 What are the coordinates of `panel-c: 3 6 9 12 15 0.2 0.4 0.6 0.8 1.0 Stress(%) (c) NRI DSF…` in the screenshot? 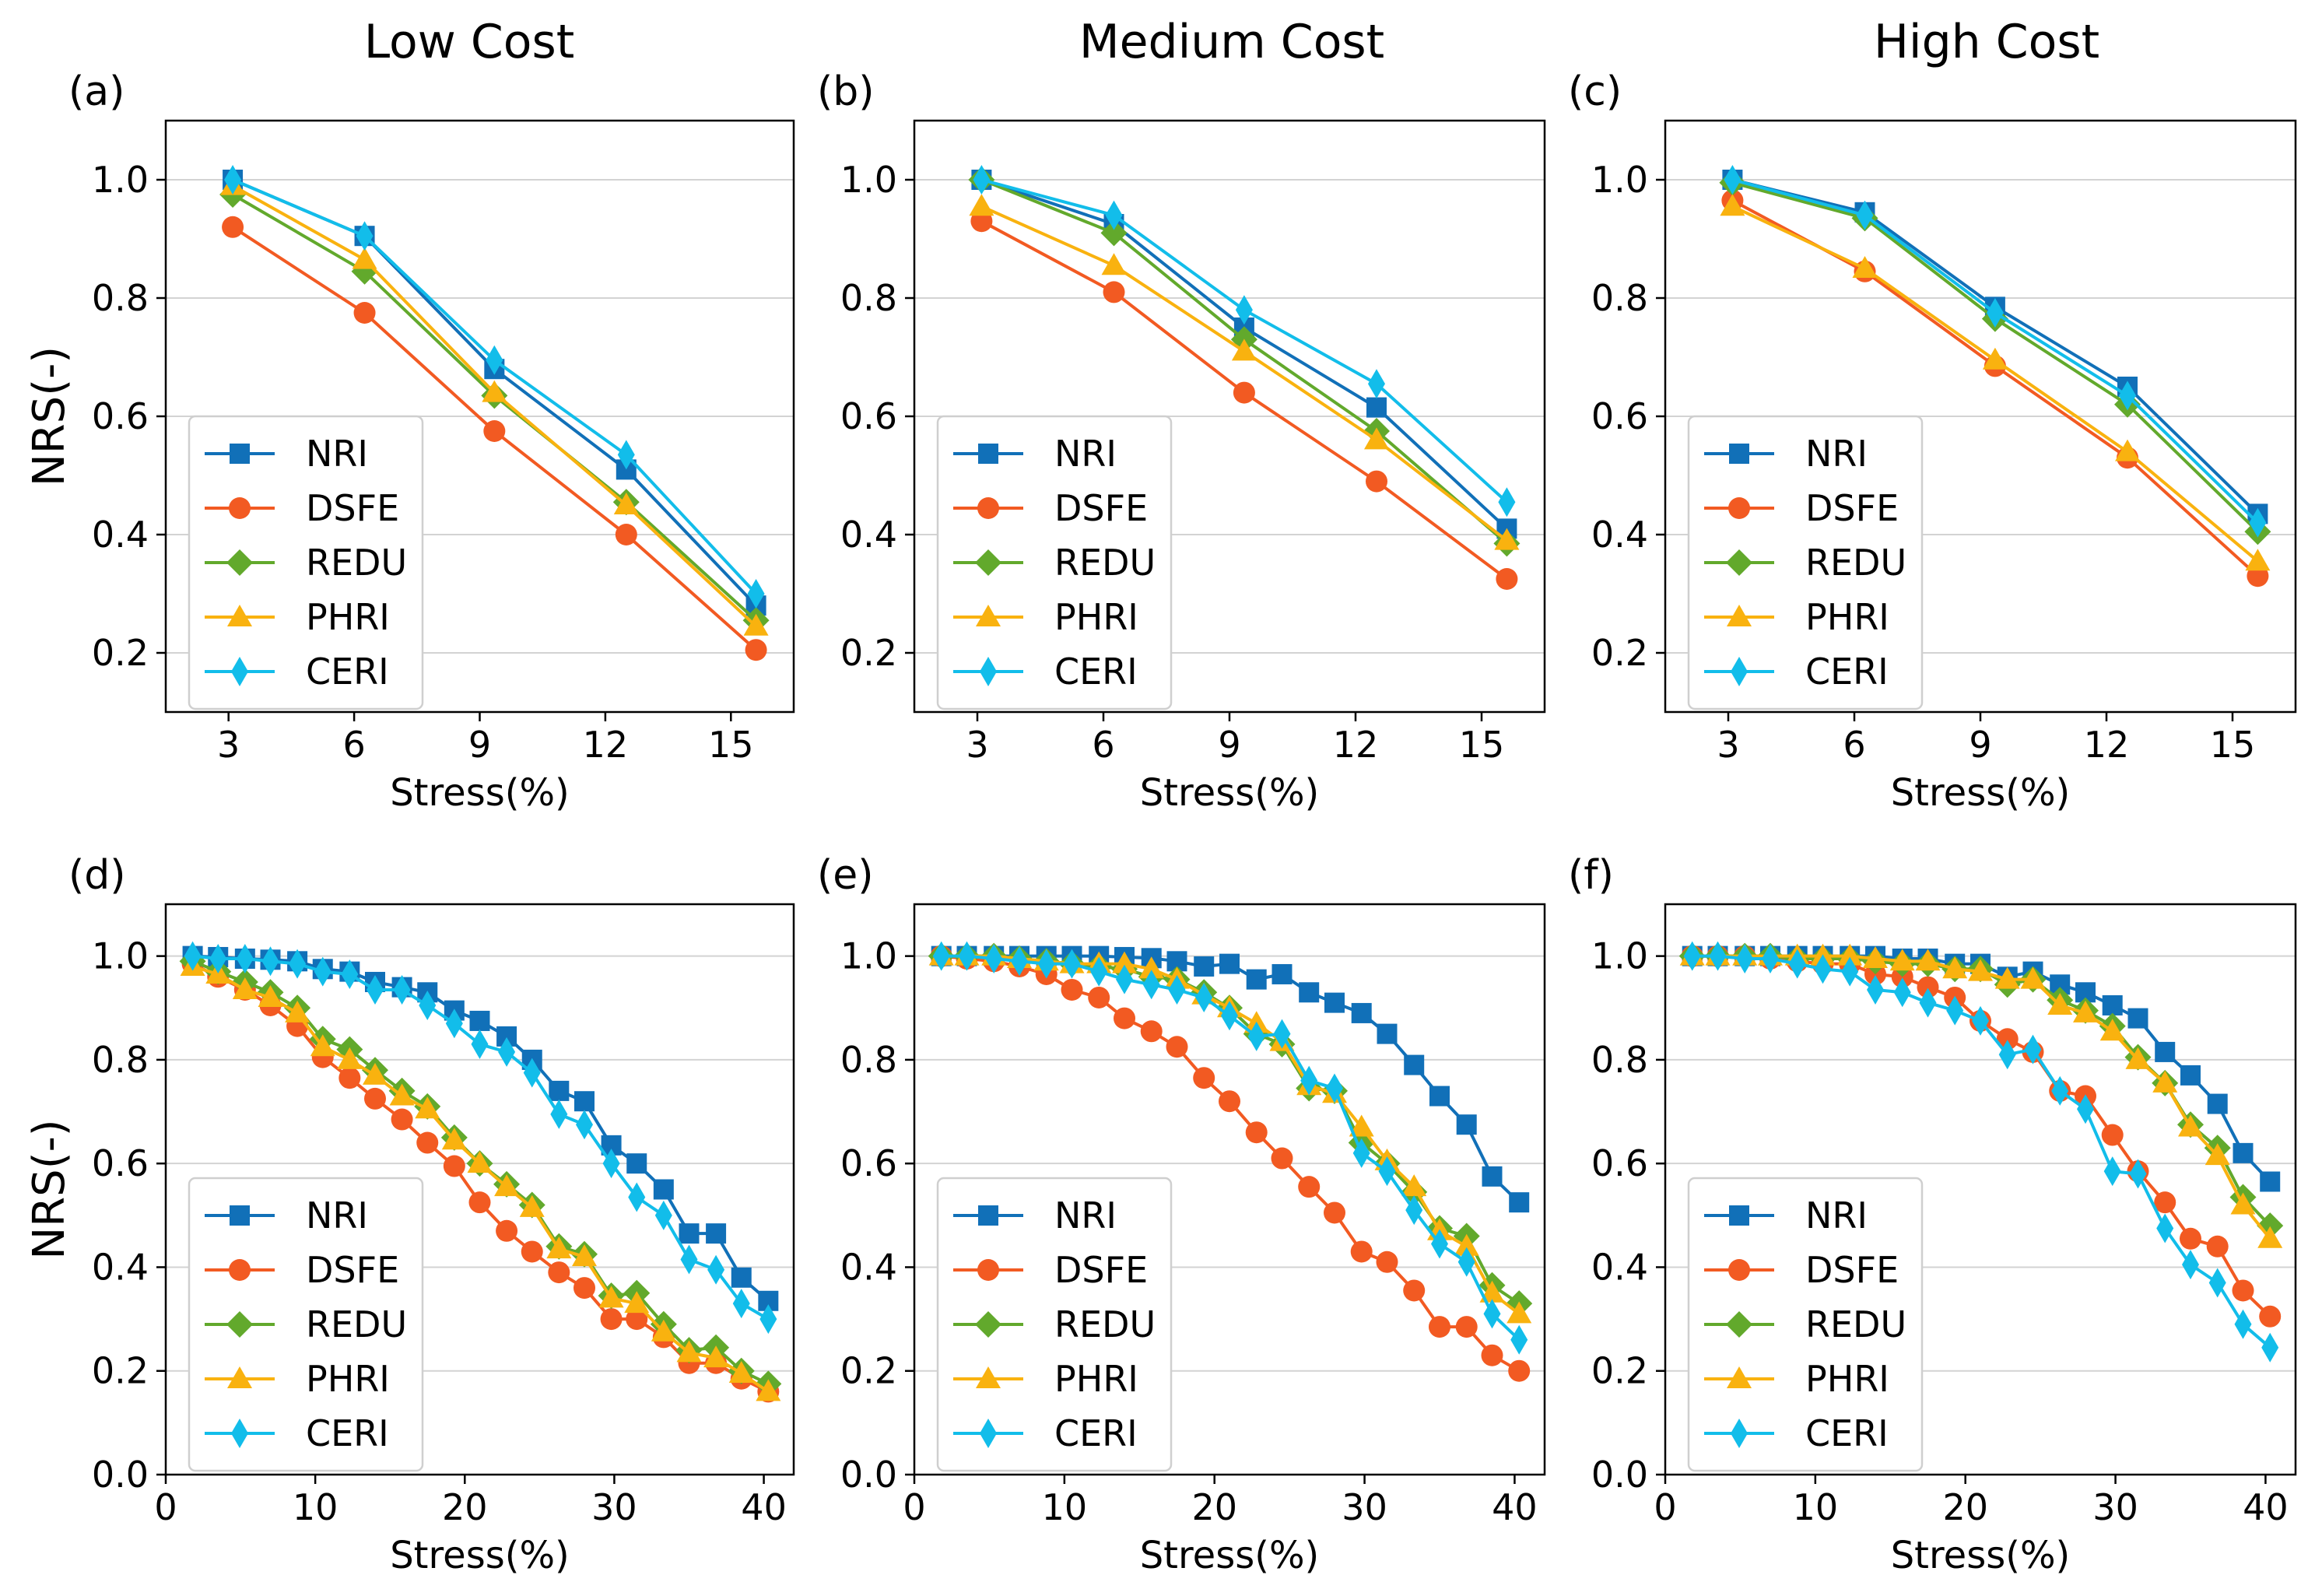 It's located at (1932, 441).